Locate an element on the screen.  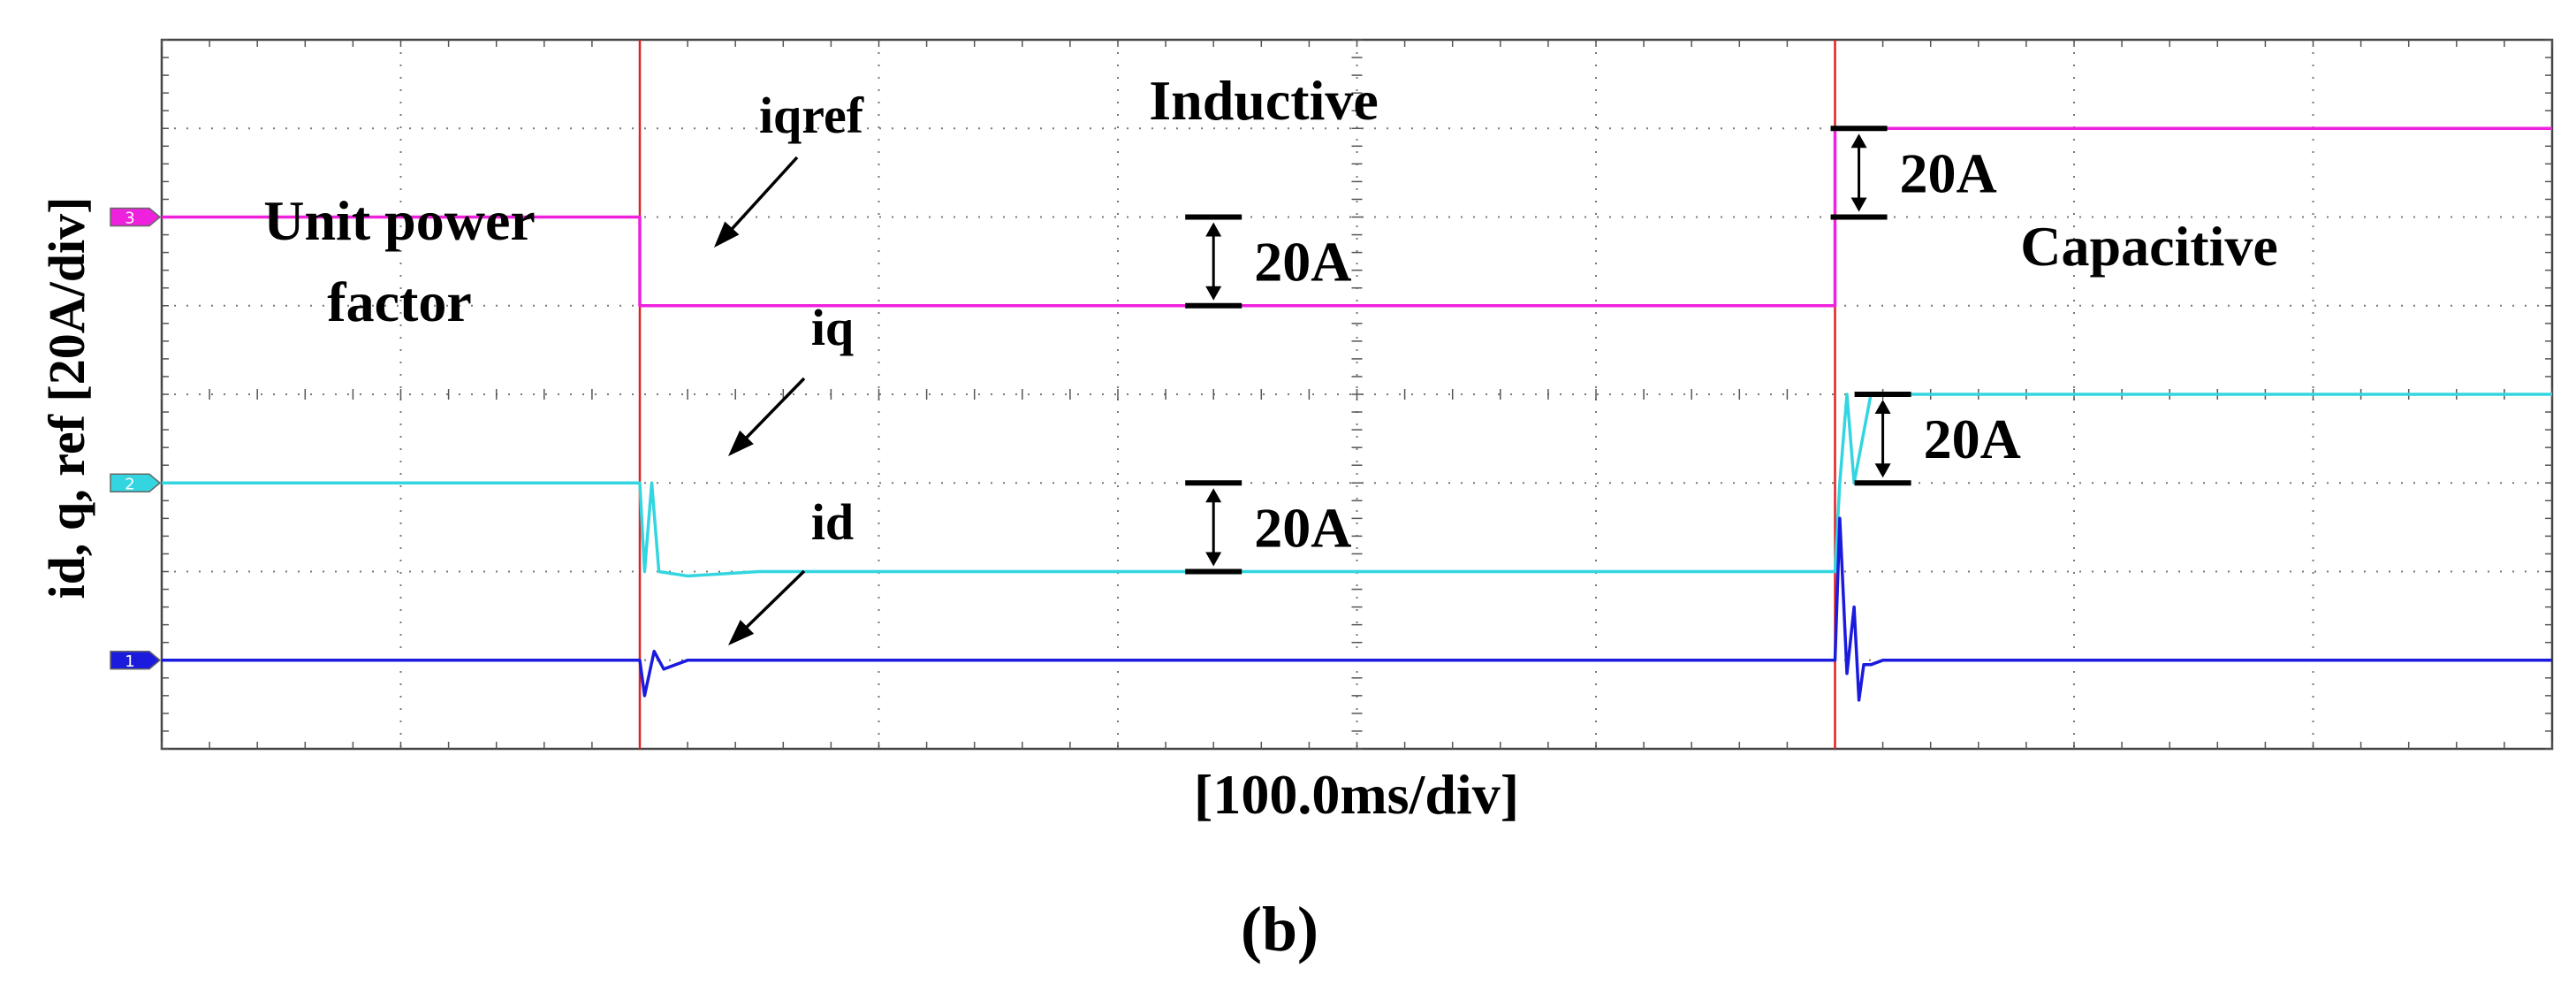
region-label-line: factor is located at coordinates (399, 302).